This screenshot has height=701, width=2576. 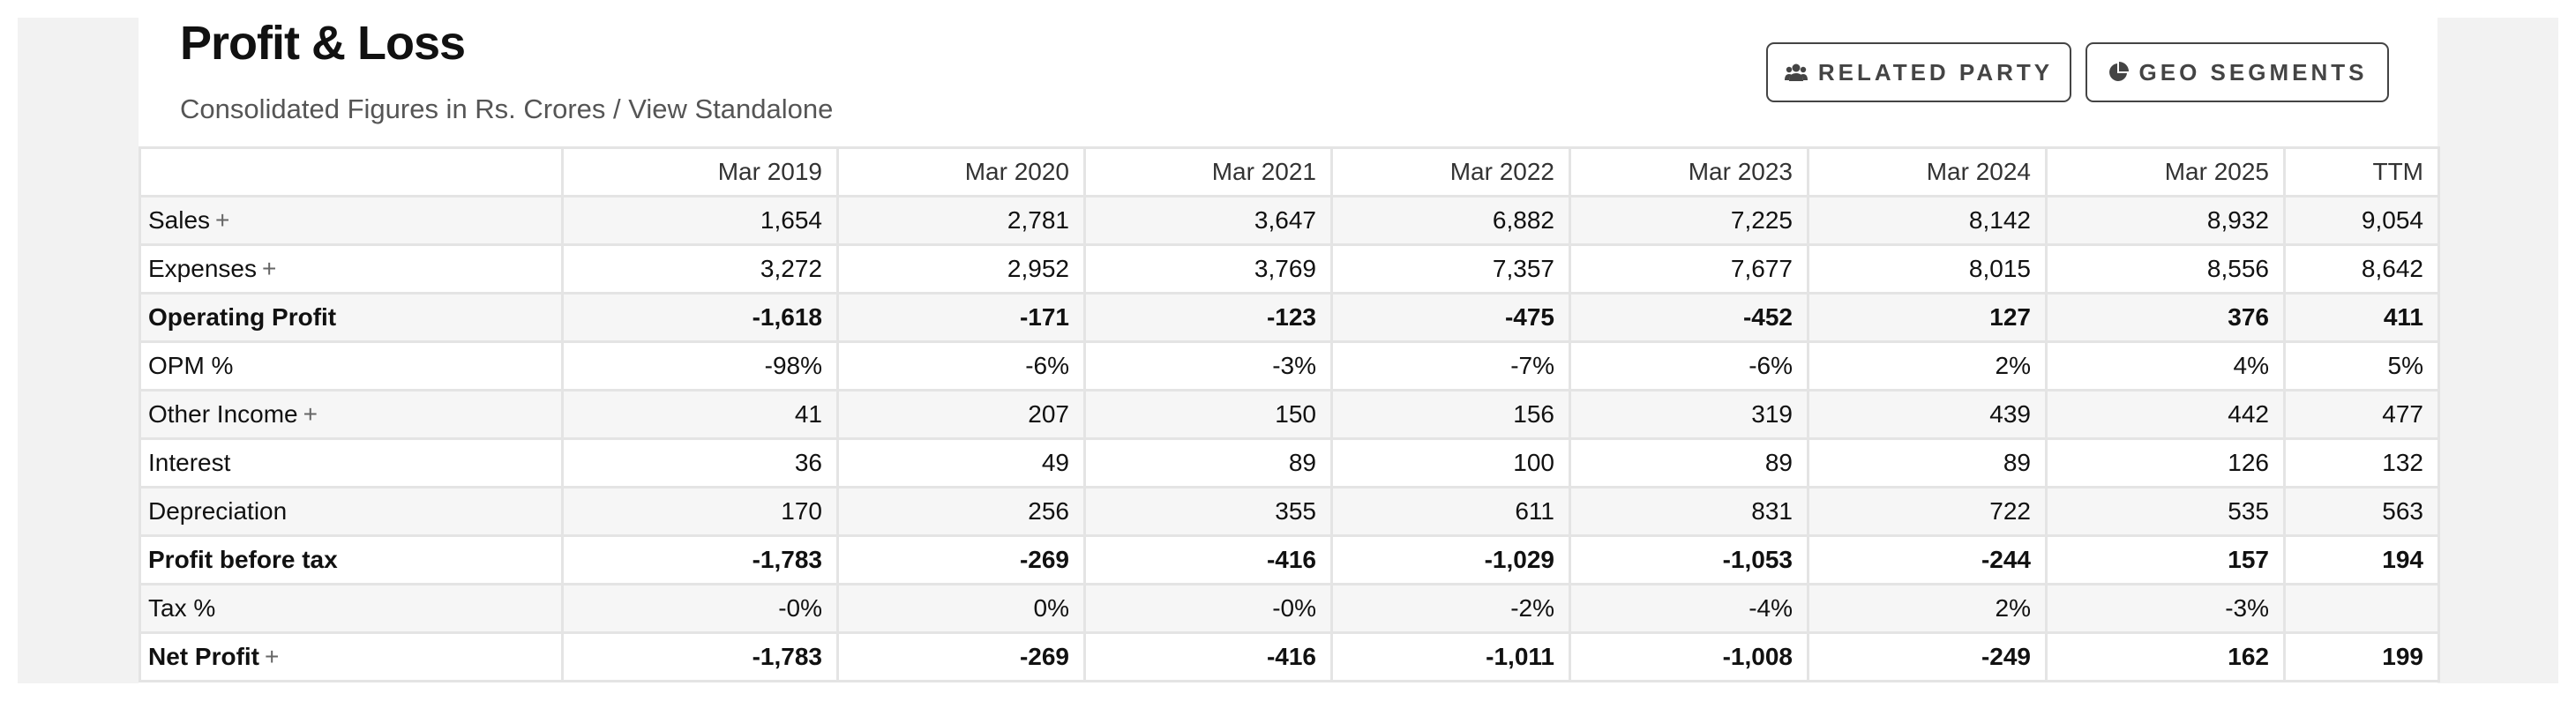 I want to click on value-cell: -416, so click(x=1208, y=559).